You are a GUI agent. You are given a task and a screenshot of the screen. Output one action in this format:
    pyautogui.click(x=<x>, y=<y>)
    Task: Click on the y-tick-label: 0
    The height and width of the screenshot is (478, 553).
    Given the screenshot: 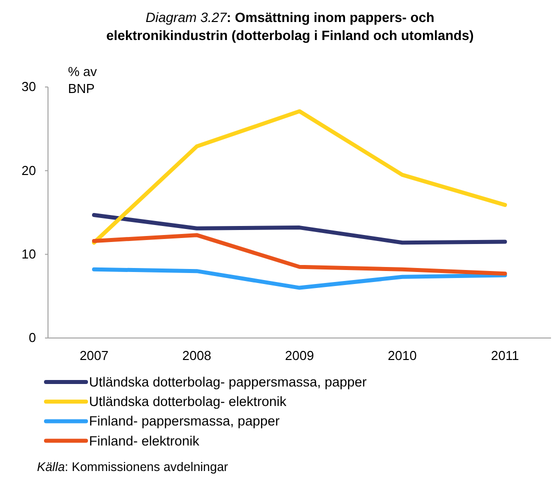 What is the action you would take?
    pyautogui.click(x=32, y=338)
    